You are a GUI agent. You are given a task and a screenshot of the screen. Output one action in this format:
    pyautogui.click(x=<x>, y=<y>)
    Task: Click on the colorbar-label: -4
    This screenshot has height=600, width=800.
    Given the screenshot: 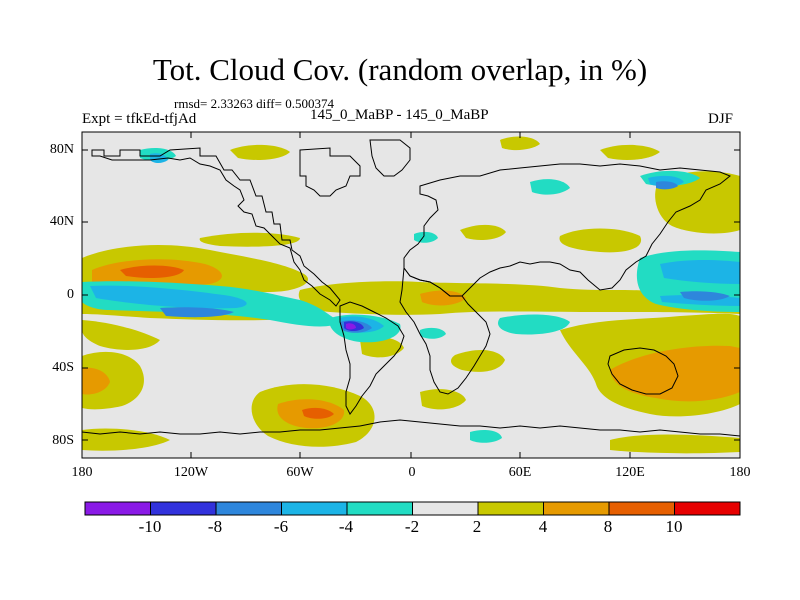 What is the action you would take?
    pyautogui.click(x=346, y=526)
    